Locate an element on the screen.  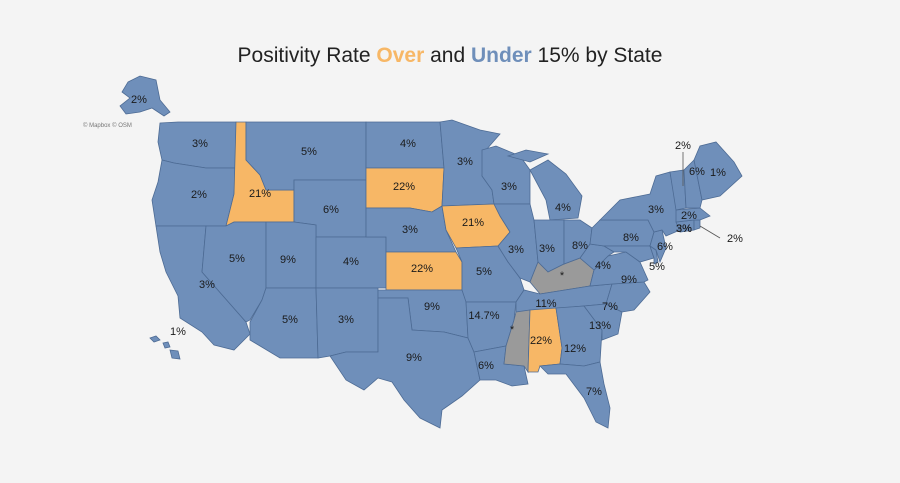
state-label-md: 3% is located at coordinates (684, 229).